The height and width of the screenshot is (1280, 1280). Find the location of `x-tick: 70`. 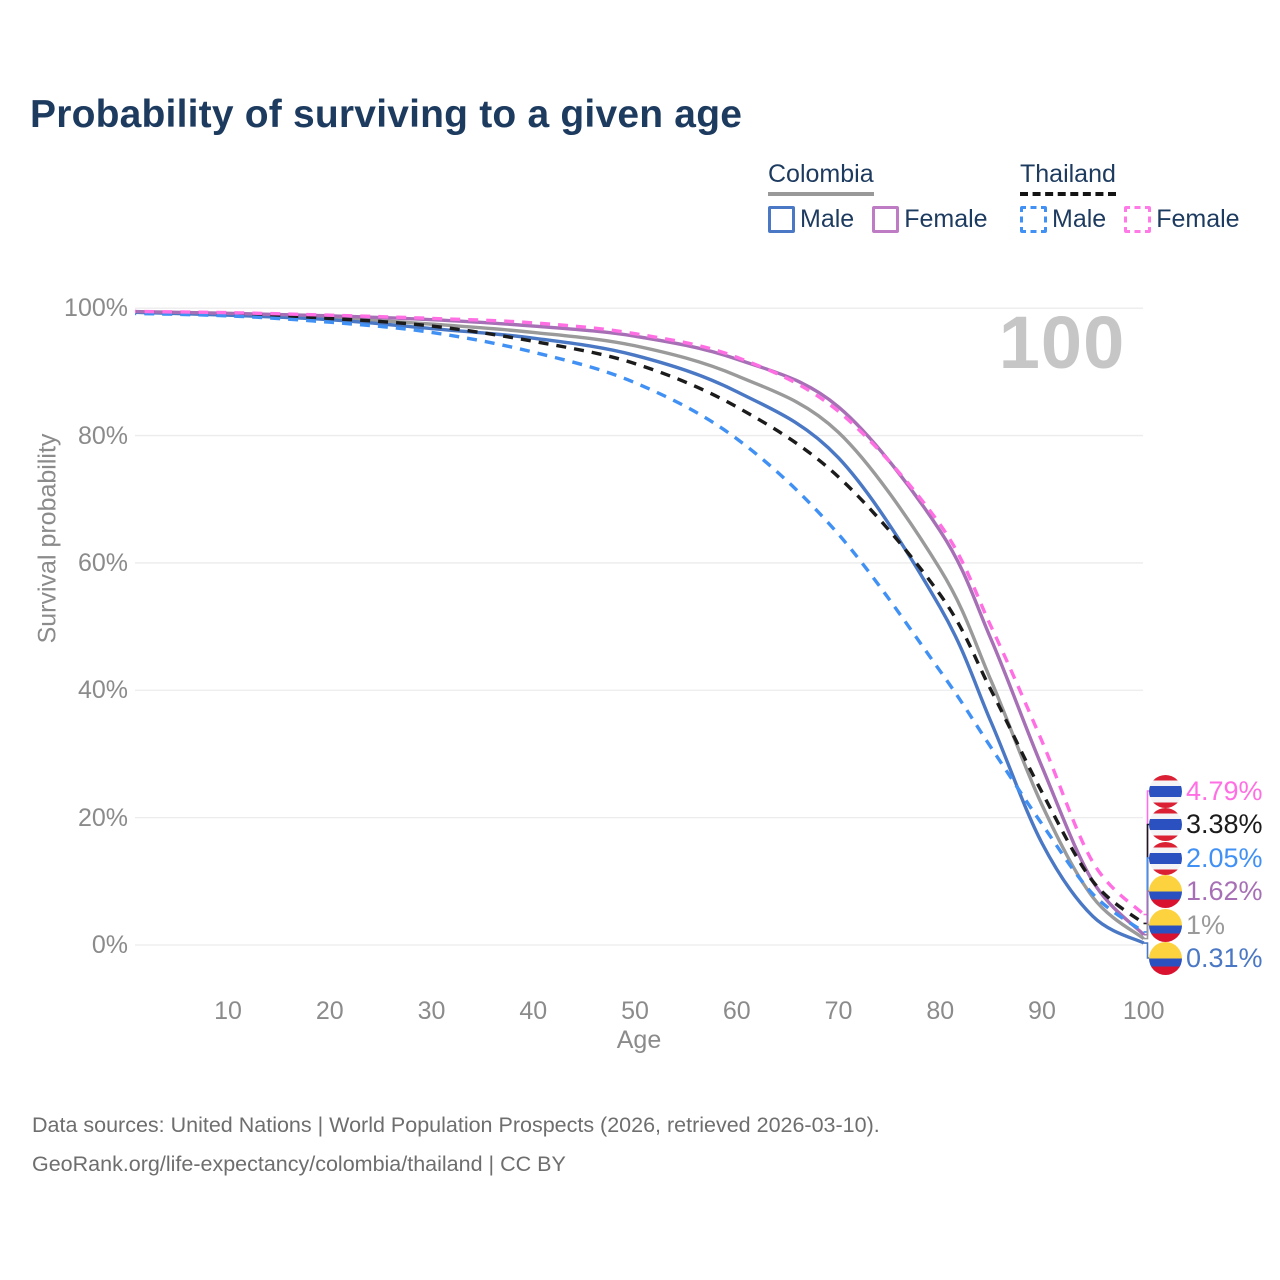

x-tick: 70 is located at coordinates (838, 1011).